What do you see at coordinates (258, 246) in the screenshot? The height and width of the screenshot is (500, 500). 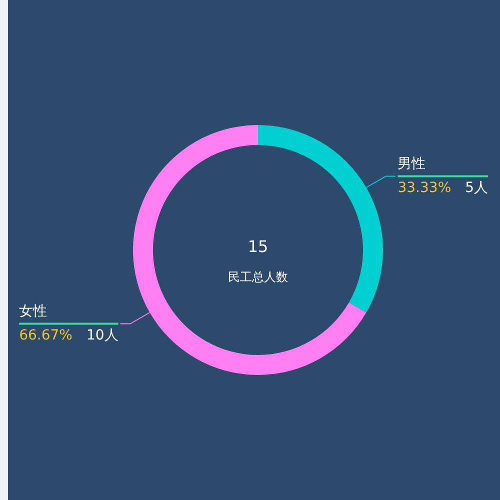 I see `text: 15` at bounding box center [258, 246].